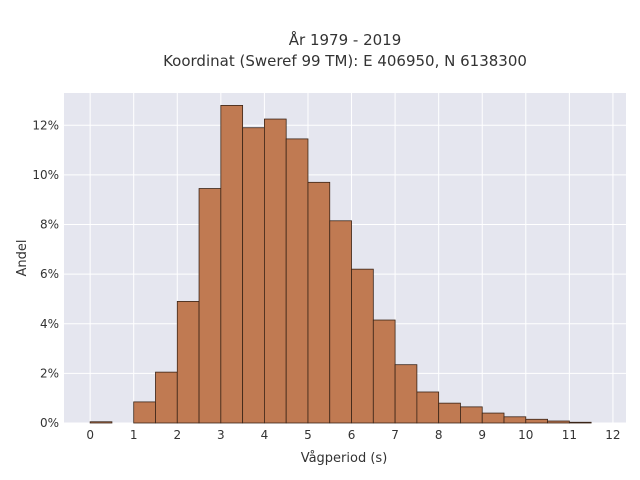  Describe the element at coordinates (22, 258) in the screenshot. I see `y-axis-label: Andel` at that location.